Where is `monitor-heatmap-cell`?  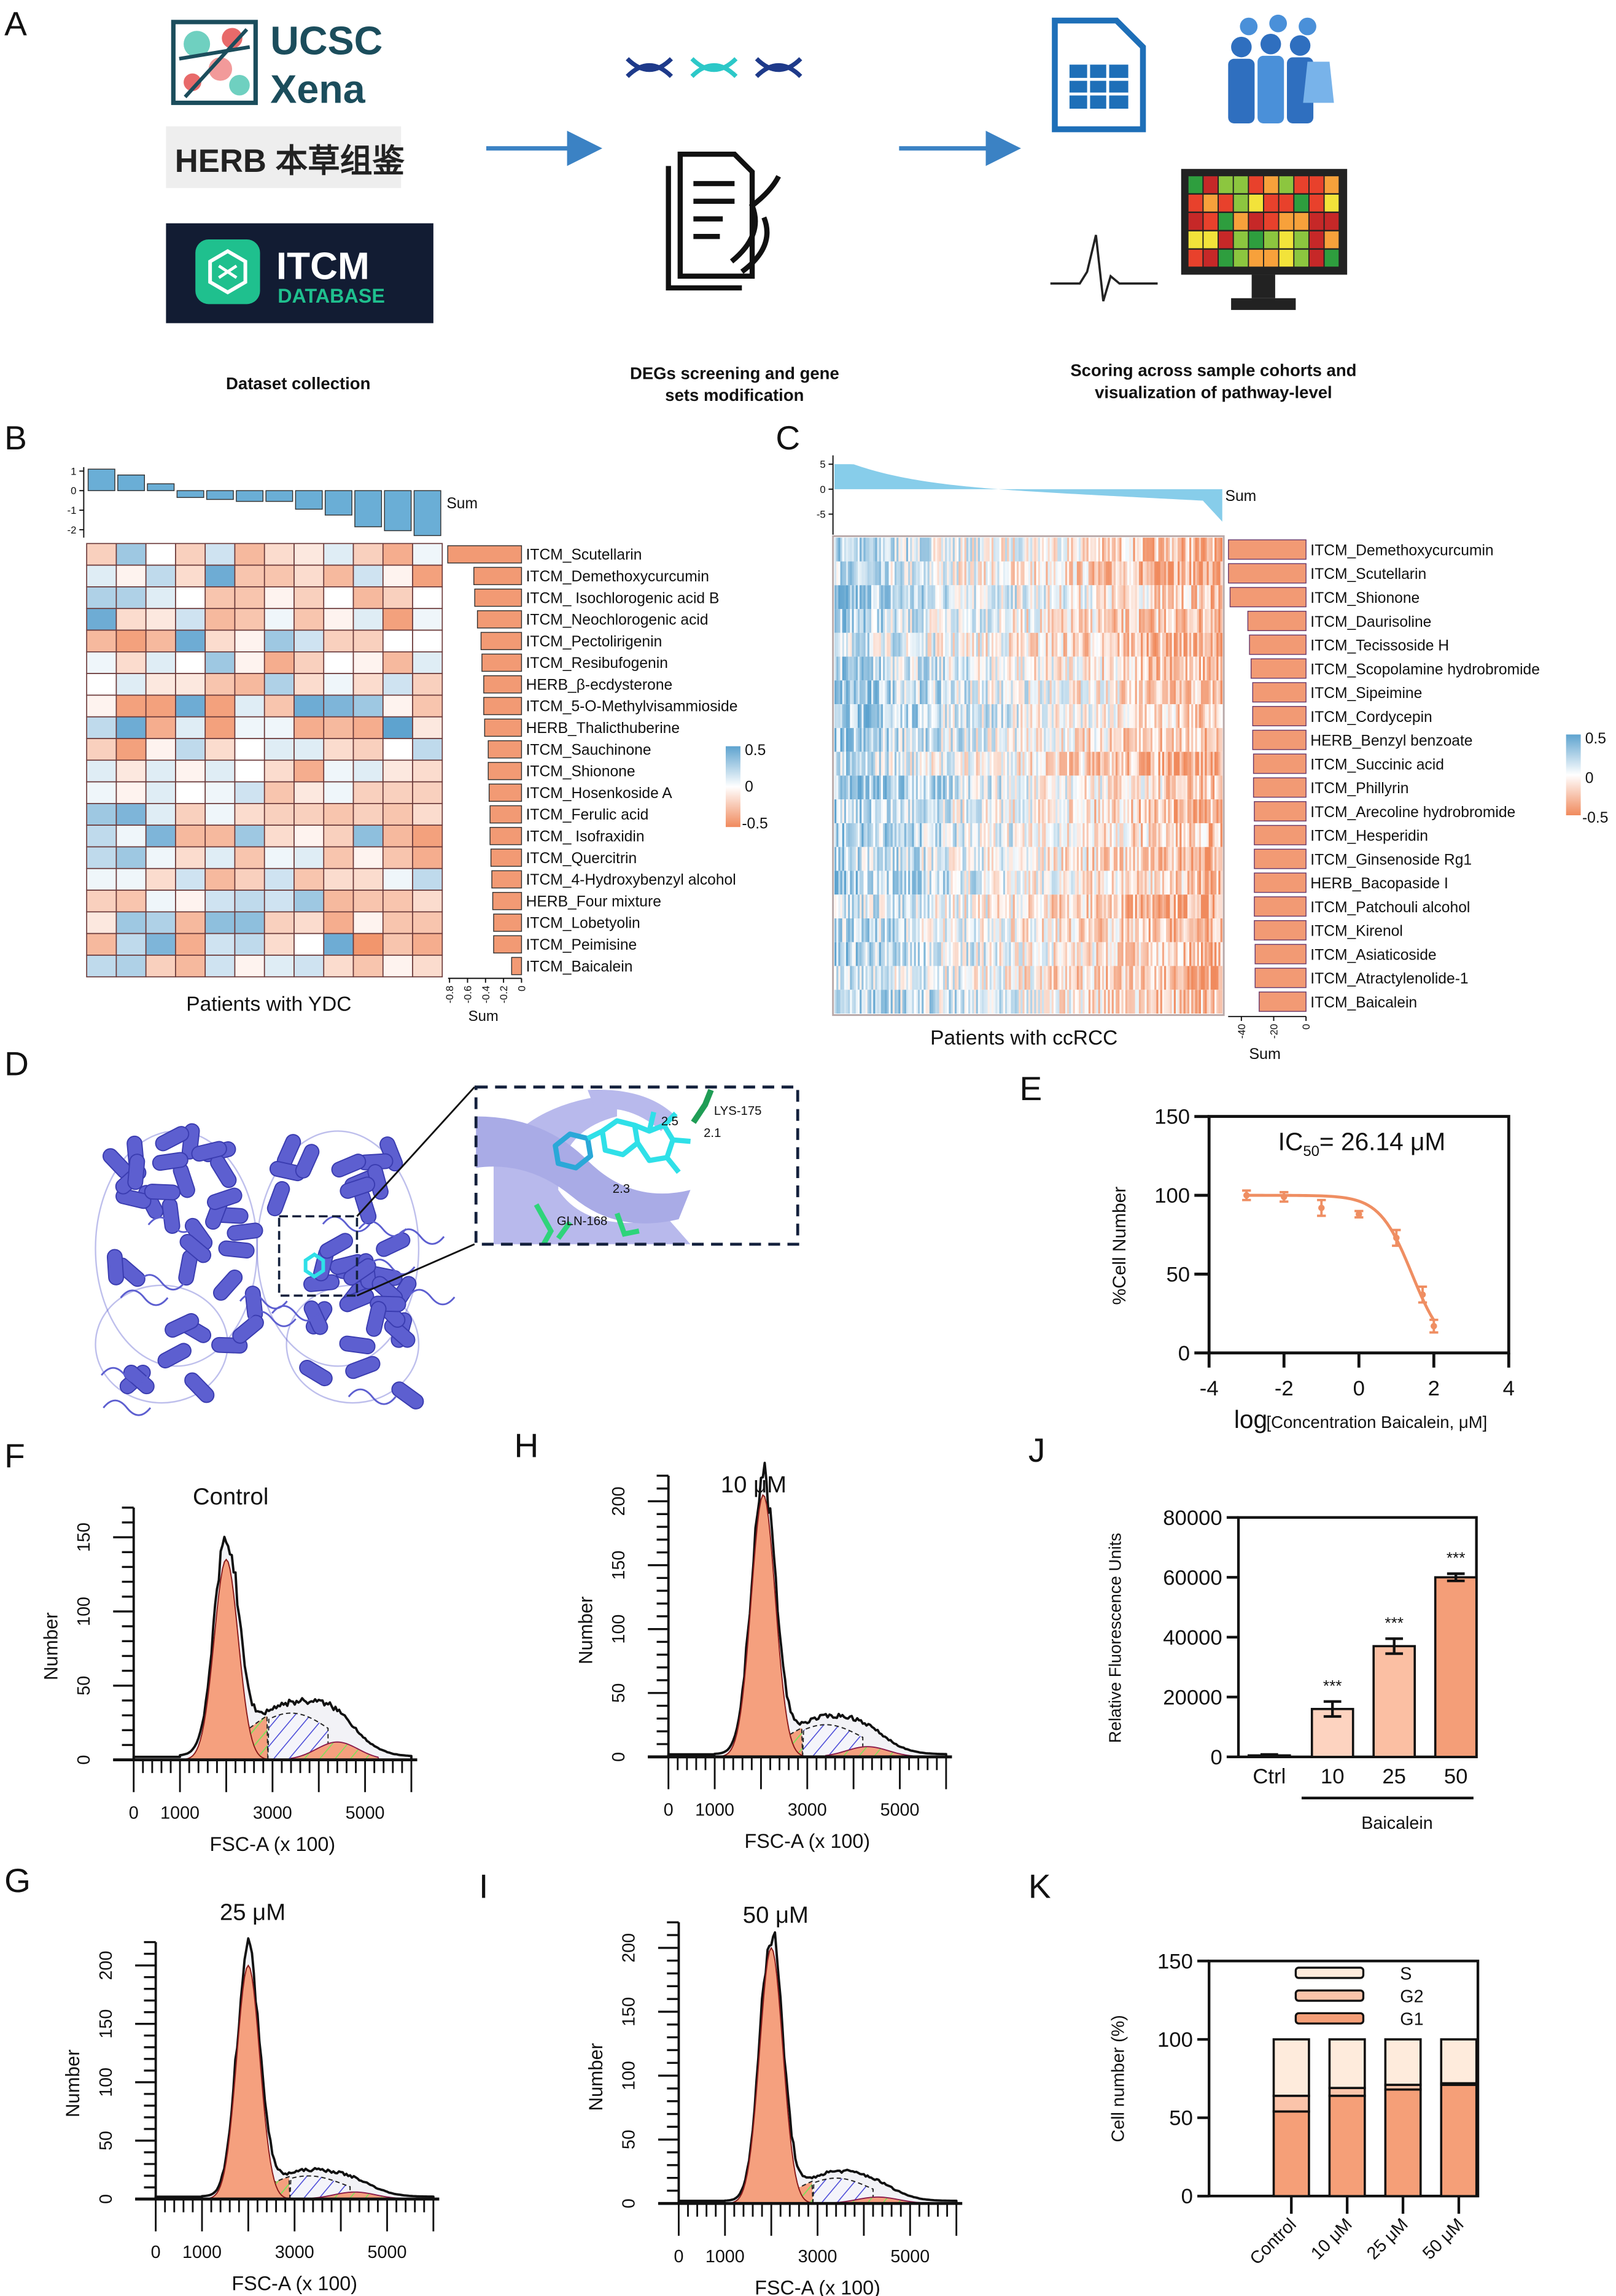 monitor-heatmap-cell is located at coordinates (1301, 258).